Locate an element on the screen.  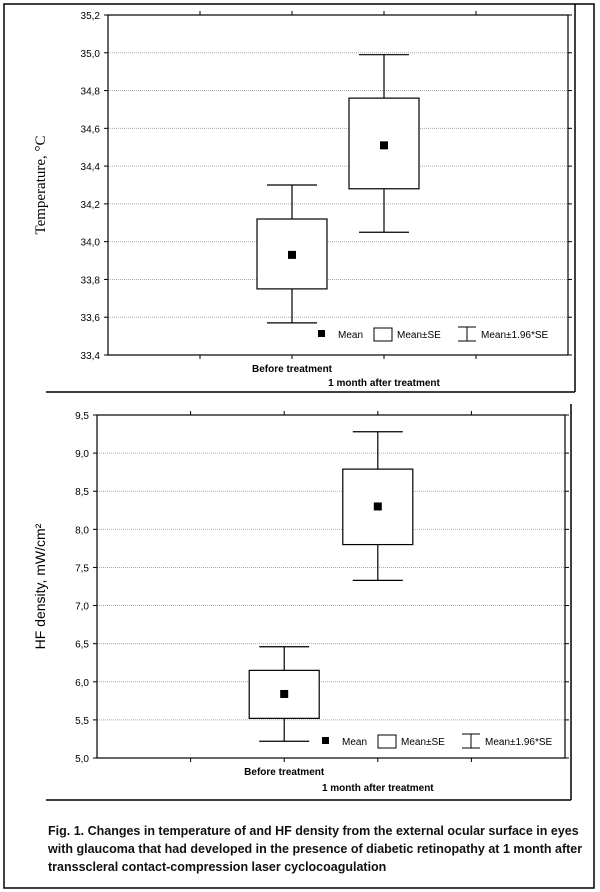
y-tick-label: 9,5 is located at coordinates (82, 416).